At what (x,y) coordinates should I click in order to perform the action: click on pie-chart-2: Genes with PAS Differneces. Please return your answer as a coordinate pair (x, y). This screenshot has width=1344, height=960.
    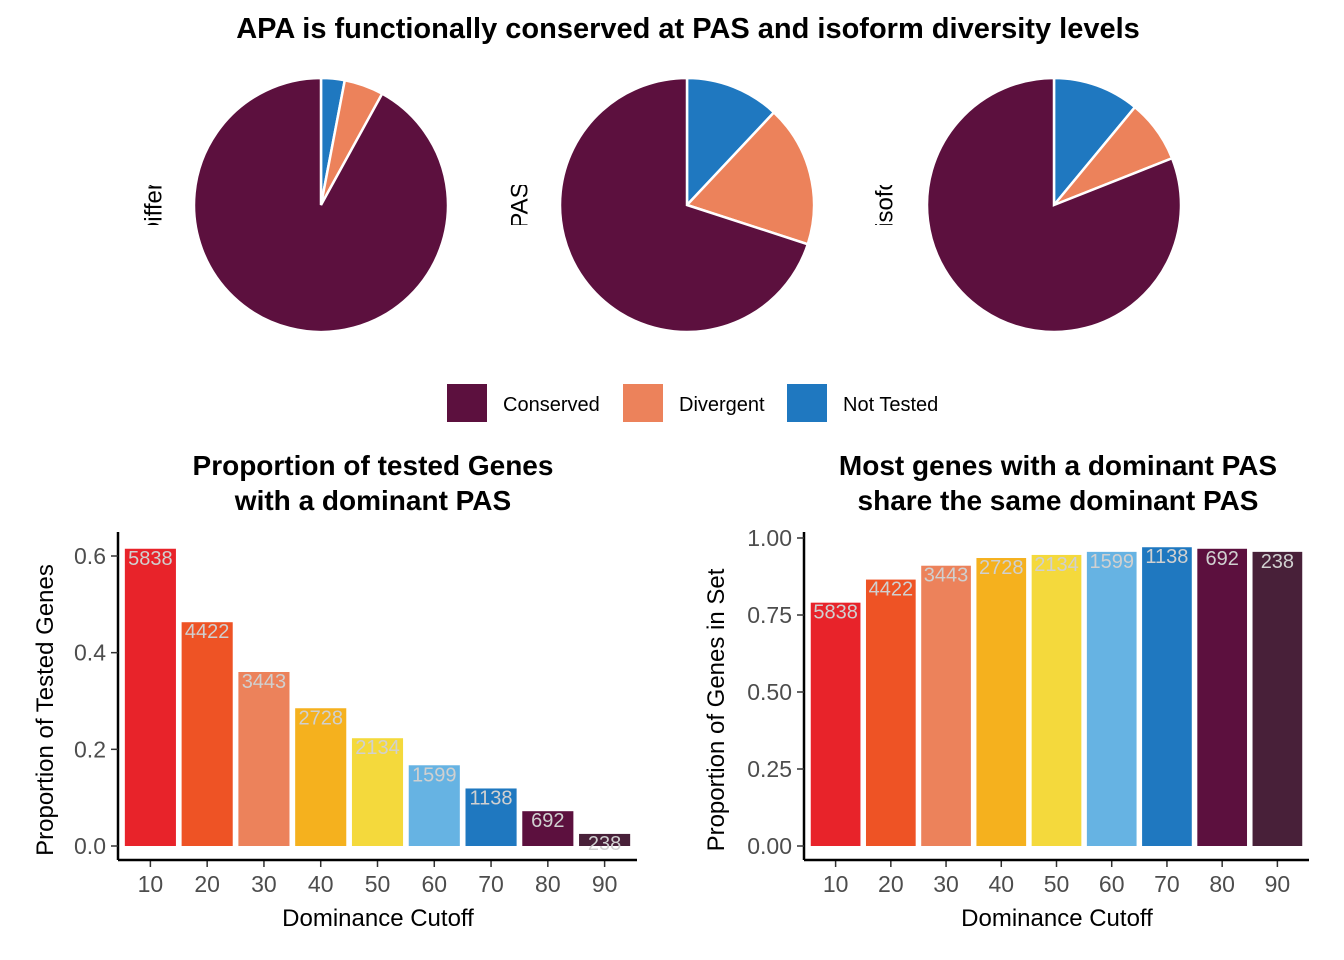
    Looking at the image, I should click on (661, 205).